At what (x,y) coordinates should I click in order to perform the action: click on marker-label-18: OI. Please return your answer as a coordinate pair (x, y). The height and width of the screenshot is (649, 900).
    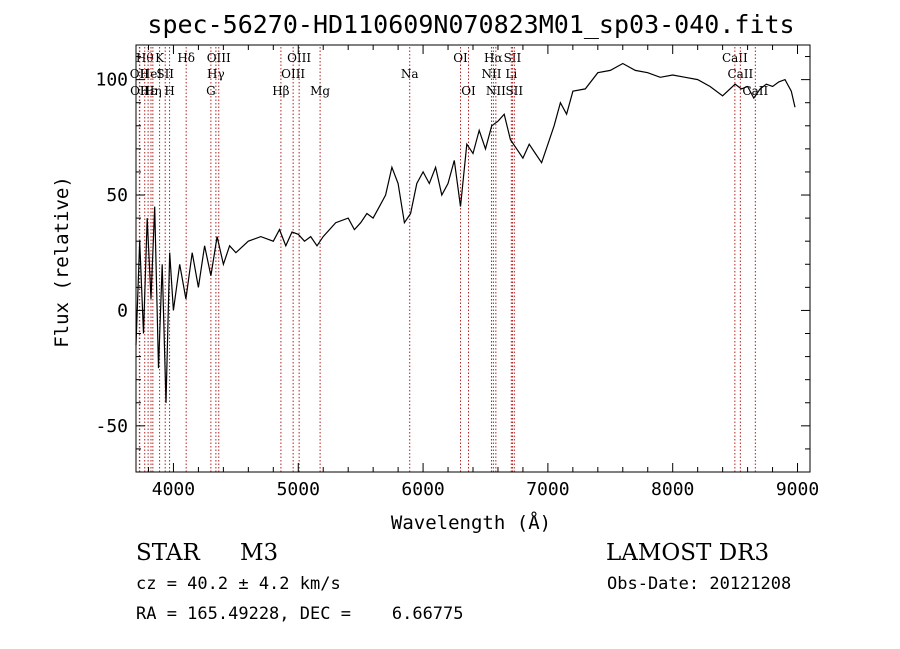
    Looking at the image, I should click on (460, 58).